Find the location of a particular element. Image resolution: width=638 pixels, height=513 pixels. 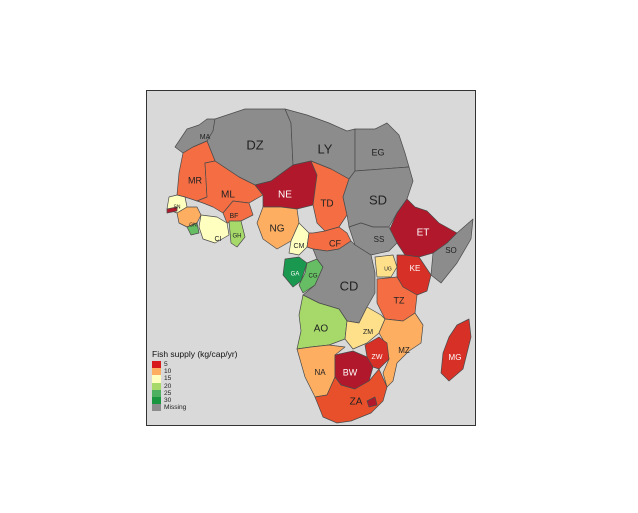

label-ao: AO is located at coordinates (321, 329).